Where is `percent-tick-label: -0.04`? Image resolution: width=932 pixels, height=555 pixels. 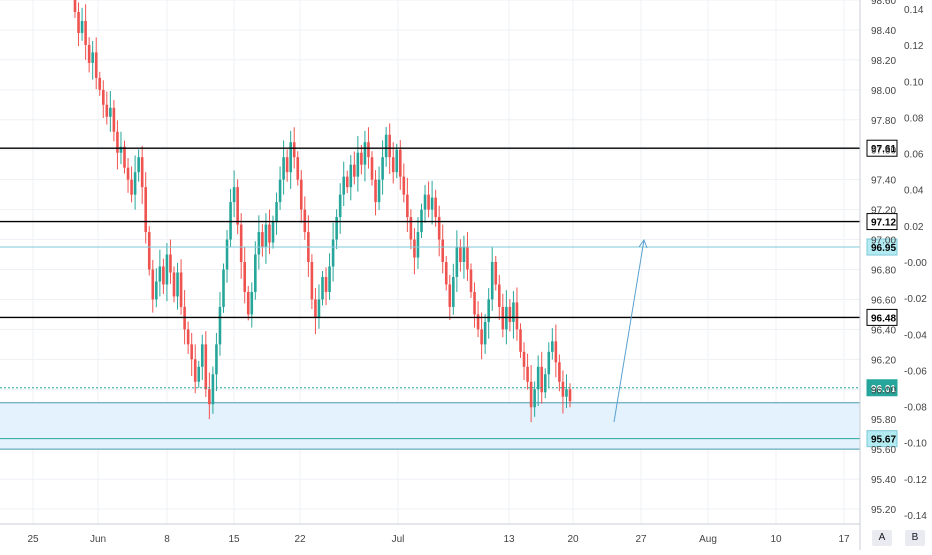
percent-tick-label: -0.04 is located at coordinates (915, 335).